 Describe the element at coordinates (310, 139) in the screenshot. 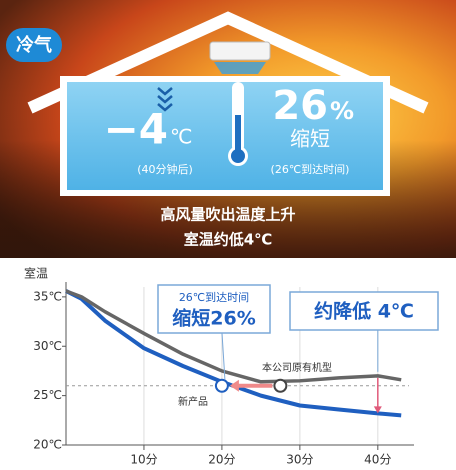

I see `percent-label: 缩短` at that location.